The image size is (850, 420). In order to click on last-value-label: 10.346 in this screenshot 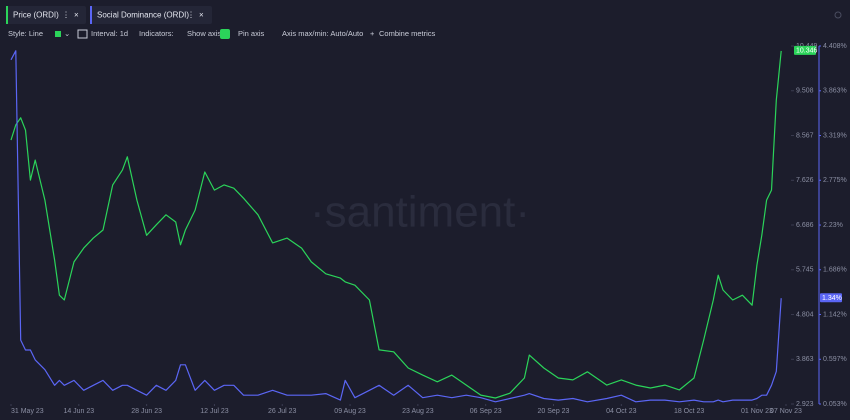, I will do `click(807, 51)`.